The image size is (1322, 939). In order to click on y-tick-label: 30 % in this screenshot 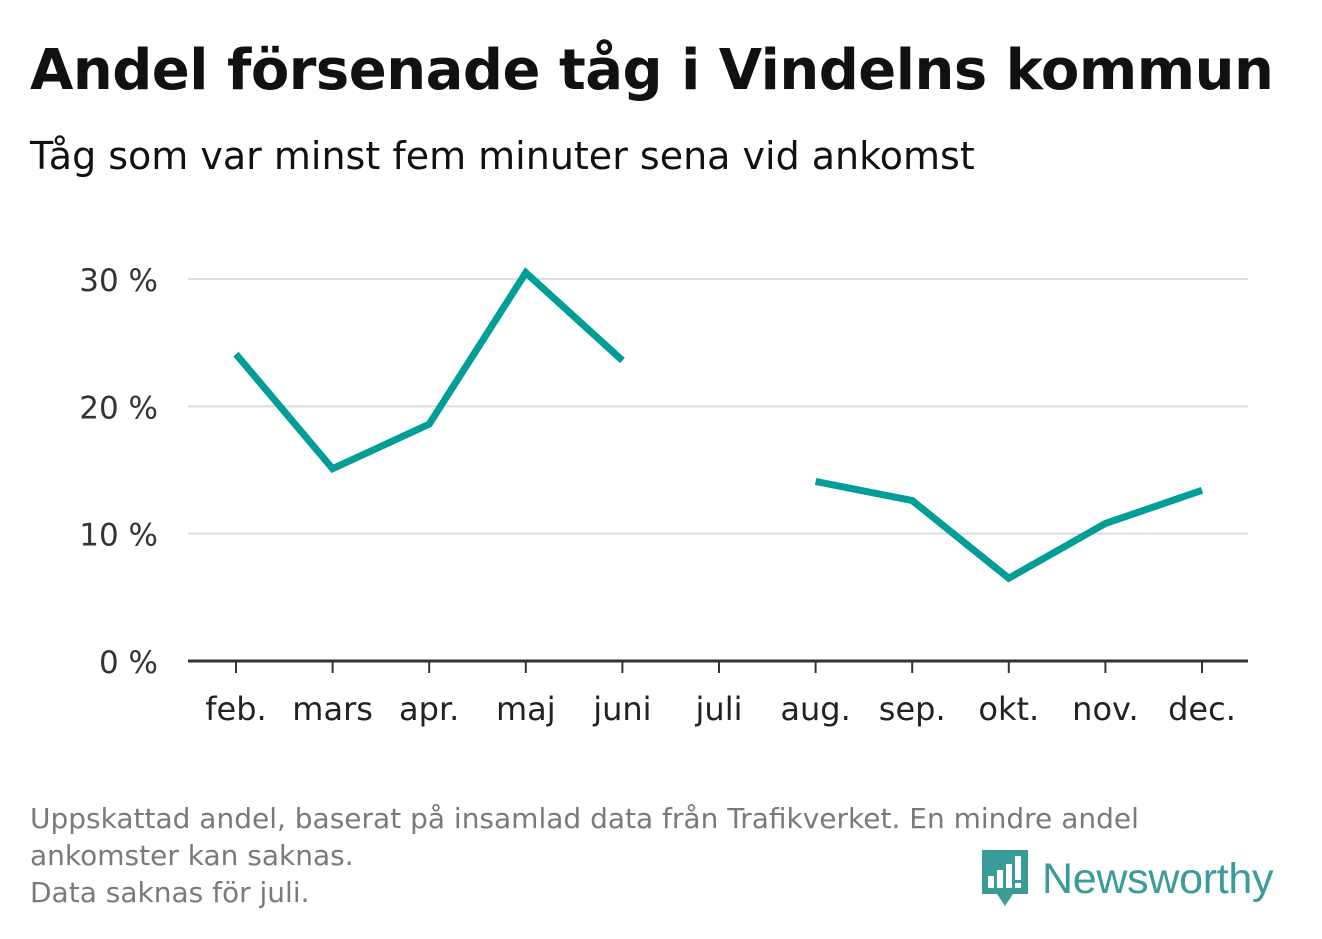, I will do `click(118, 281)`.